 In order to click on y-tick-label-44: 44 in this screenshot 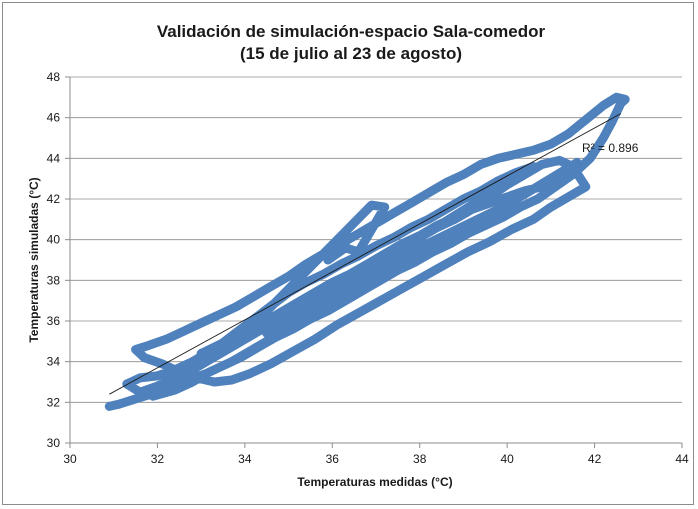, I will do `click(54, 158)`.